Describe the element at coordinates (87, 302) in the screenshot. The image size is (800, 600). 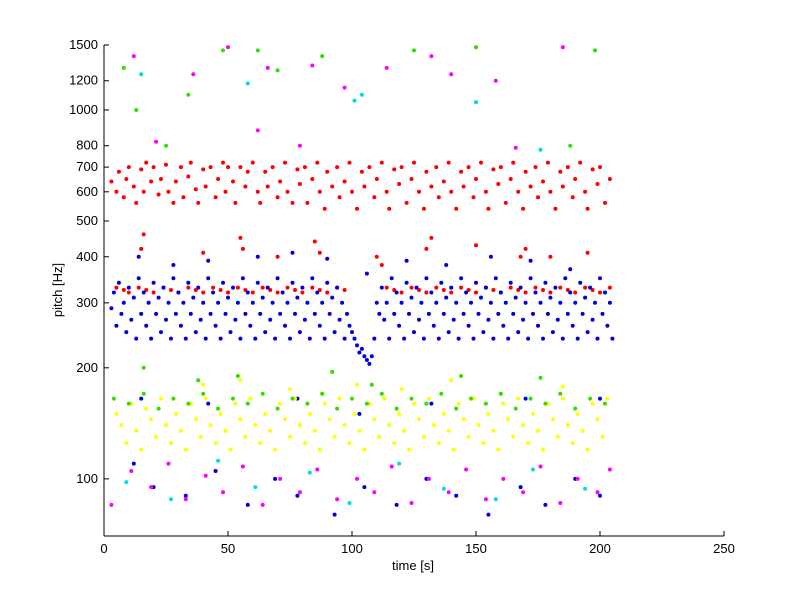
I see `y-tick-label: 300` at that location.